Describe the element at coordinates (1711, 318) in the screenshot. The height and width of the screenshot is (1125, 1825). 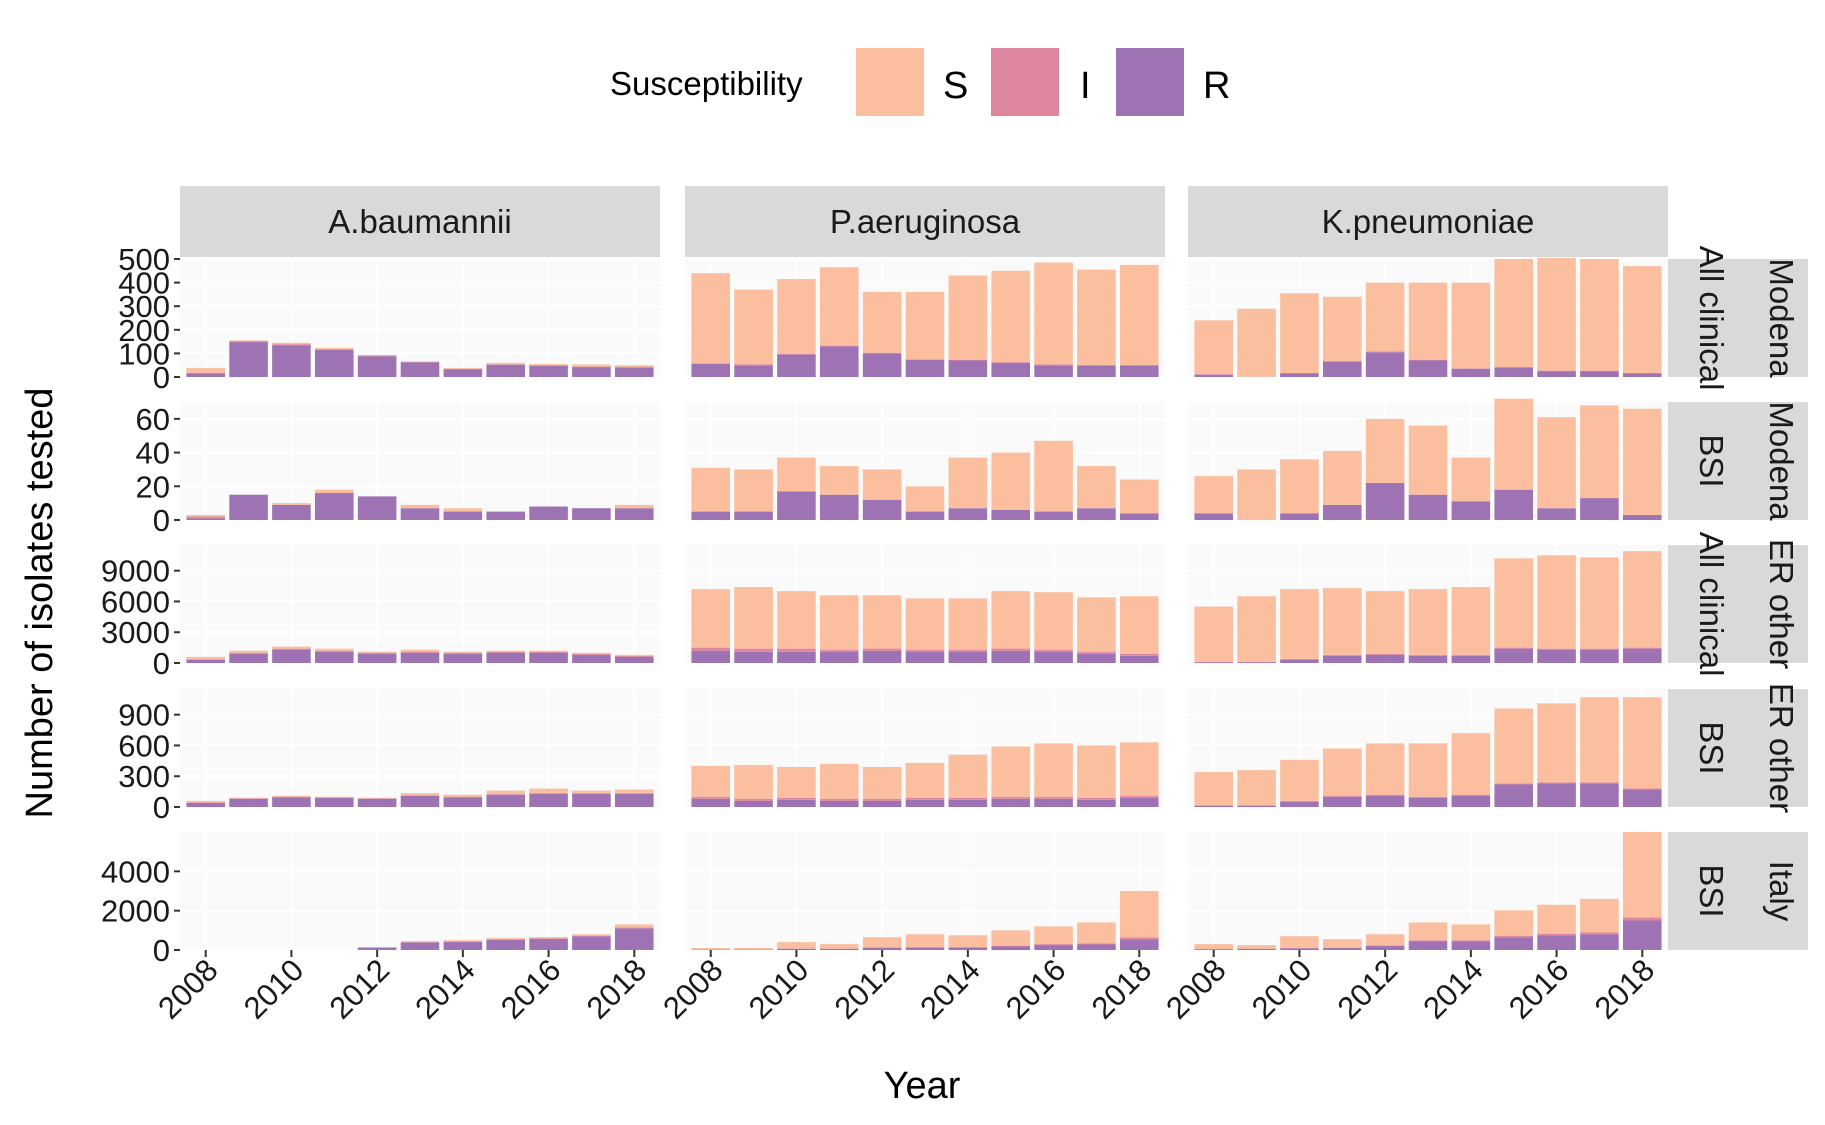
I see `row-strip-inner-label-0: All clinical` at that location.